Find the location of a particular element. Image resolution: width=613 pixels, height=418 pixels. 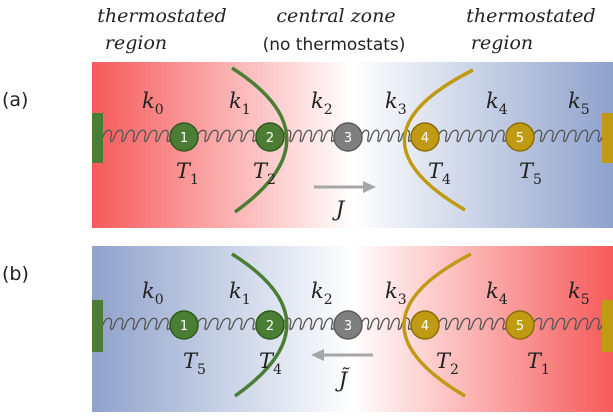

left-region-label-line2: region is located at coordinates (136, 43).